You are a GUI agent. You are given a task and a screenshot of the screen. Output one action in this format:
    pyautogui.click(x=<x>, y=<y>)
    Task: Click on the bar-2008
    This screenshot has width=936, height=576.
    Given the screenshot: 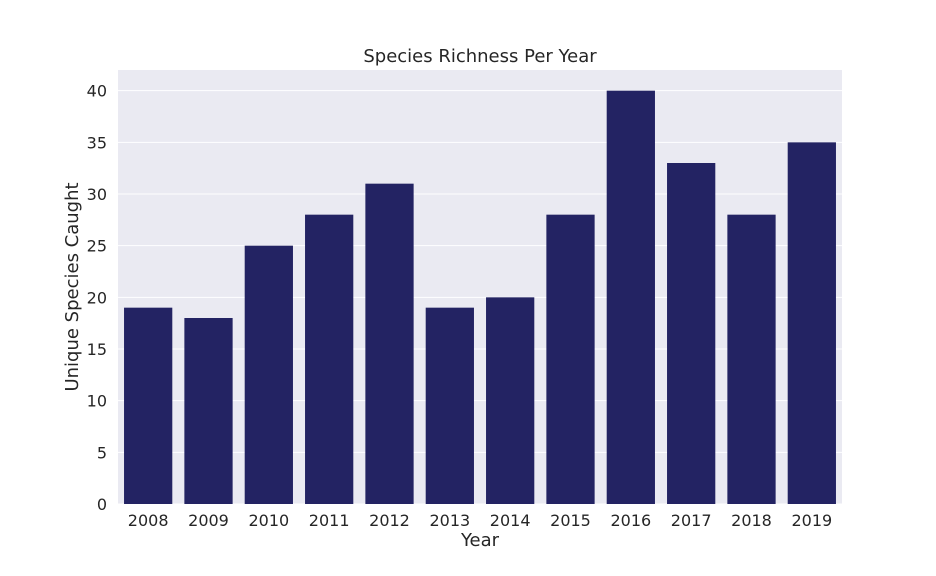 What is the action you would take?
    pyautogui.click(x=148, y=405)
    